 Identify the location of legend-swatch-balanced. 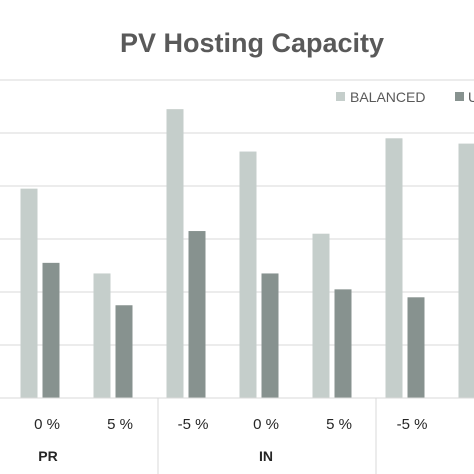
(340, 96).